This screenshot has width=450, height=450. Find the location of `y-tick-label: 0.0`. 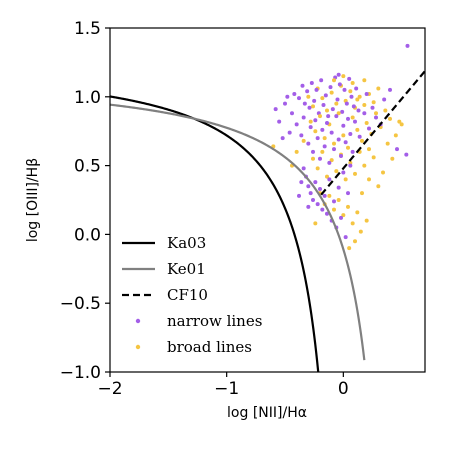

y-tick-label: 0.0 is located at coordinates (87, 235).